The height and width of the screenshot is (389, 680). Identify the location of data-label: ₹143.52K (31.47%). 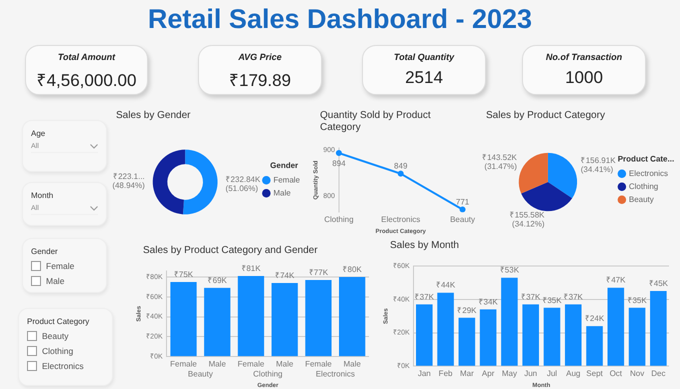
(500, 162).